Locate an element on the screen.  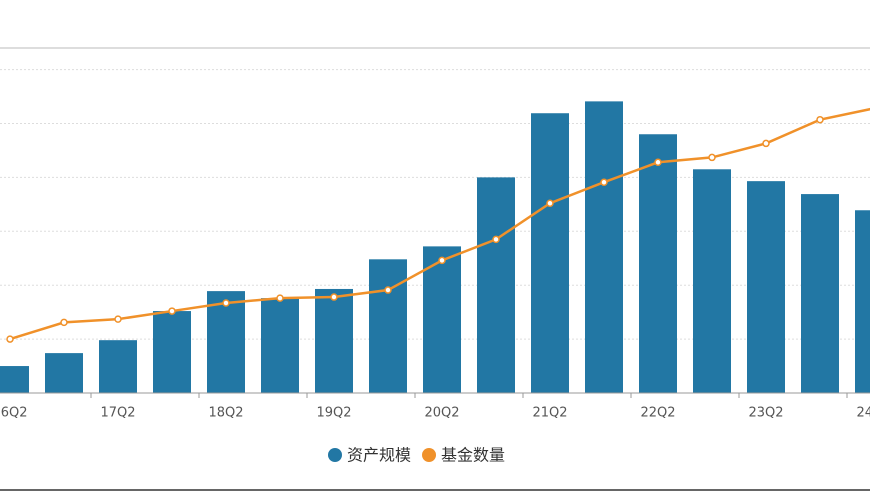
x-tick-label: 18Q2 is located at coordinates (225, 413).